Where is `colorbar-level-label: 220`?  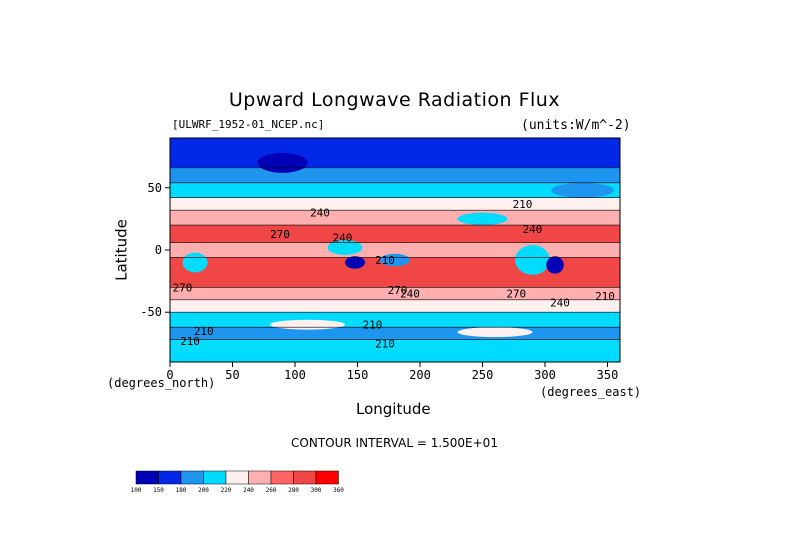
colorbar-level-label: 220 is located at coordinates (226, 490).